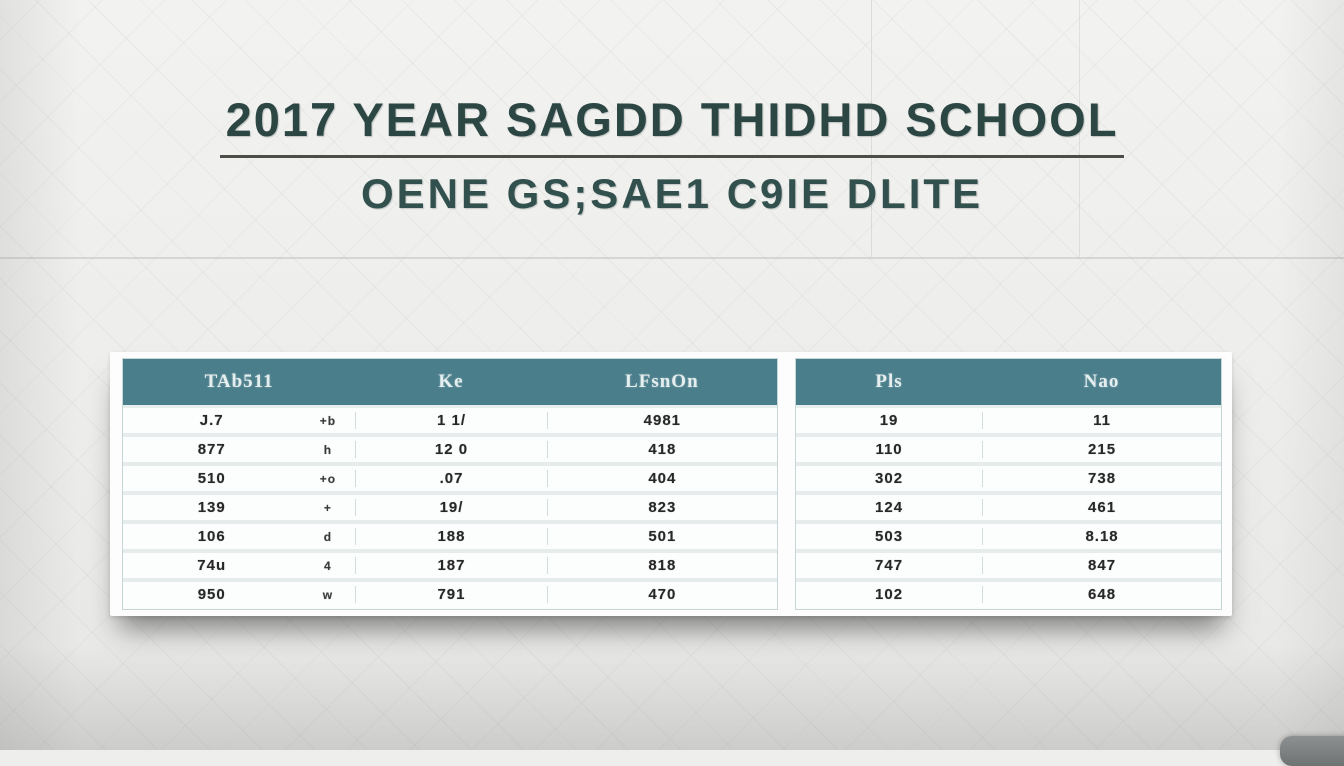 The width and height of the screenshot is (1344, 766). I want to click on right-header-col2: Nao, so click(1101, 381).